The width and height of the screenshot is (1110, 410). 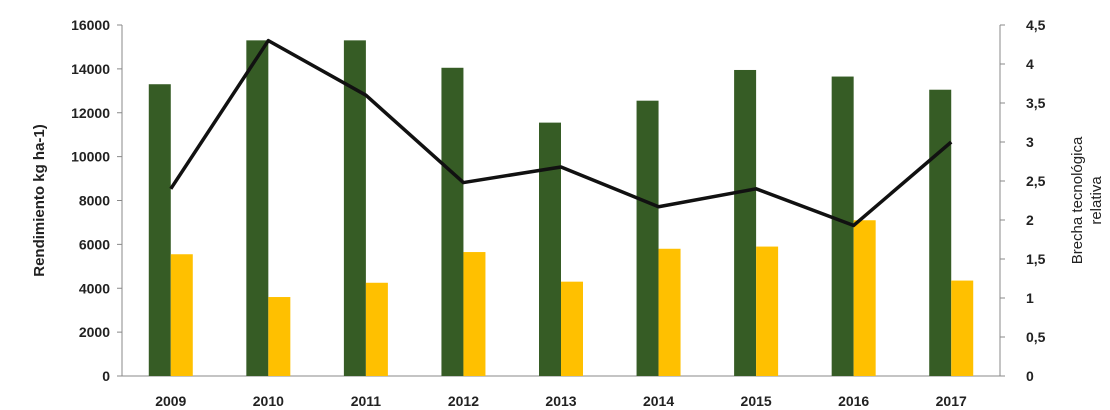 What do you see at coordinates (1036, 259) in the screenshot?
I see `y2-tick-label: 1,5` at bounding box center [1036, 259].